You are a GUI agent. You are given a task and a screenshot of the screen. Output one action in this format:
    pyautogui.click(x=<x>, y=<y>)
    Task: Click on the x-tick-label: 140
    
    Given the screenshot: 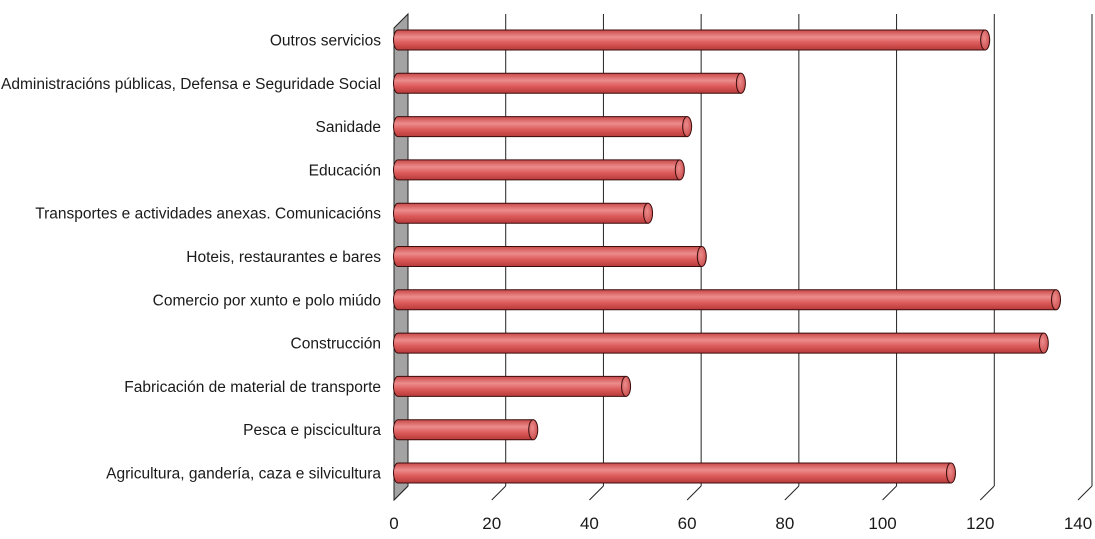 What is the action you would take?
    pyautogui.click(x=1078, y=523)
    